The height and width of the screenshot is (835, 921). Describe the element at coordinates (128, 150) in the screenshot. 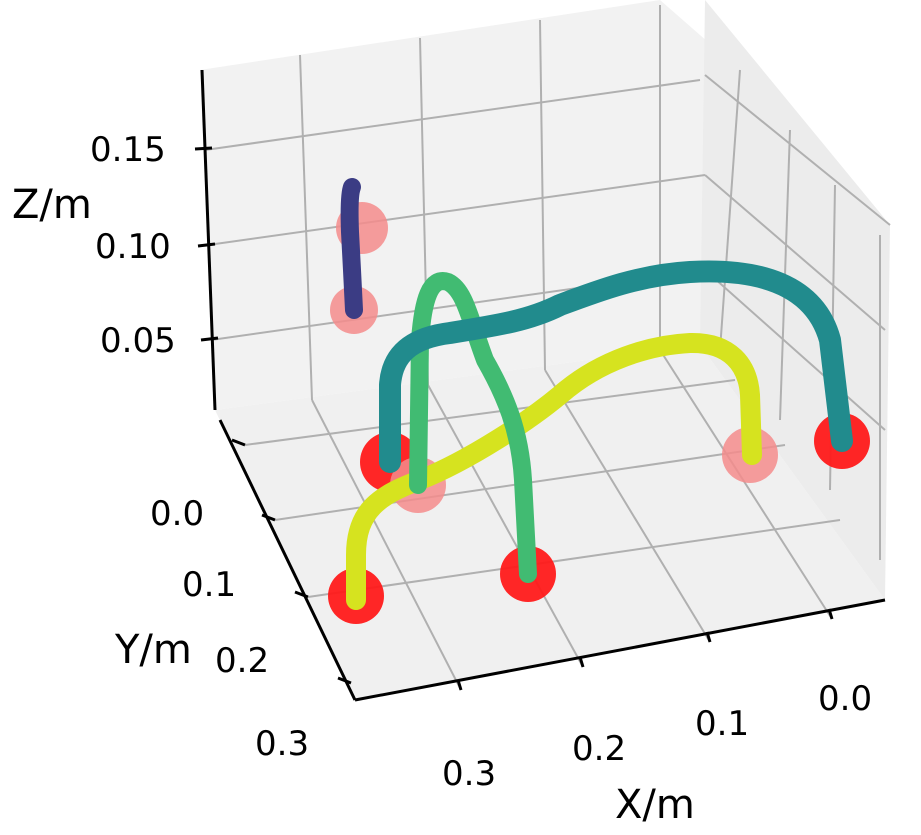

I see `z-tick-label-1: 0.15` at that location.